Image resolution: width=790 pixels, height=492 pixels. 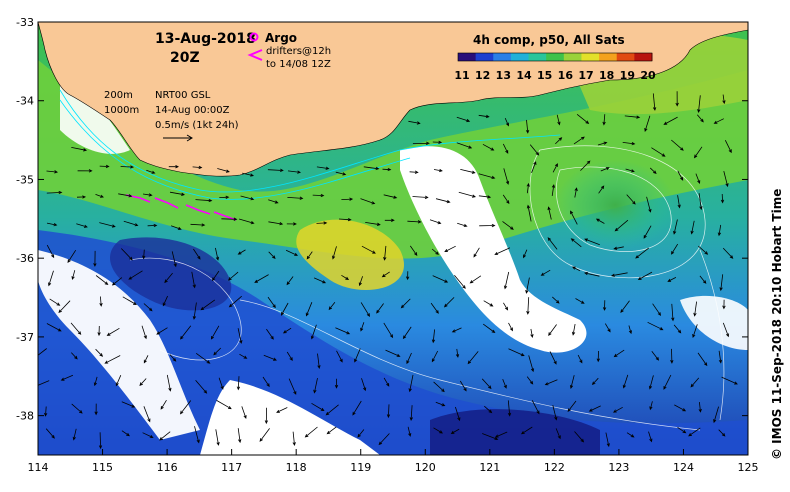 What do you see at coordinates (231, 467) in the screenshot?
I see `x-tick-label: 117` at bounding box center [231, 467].